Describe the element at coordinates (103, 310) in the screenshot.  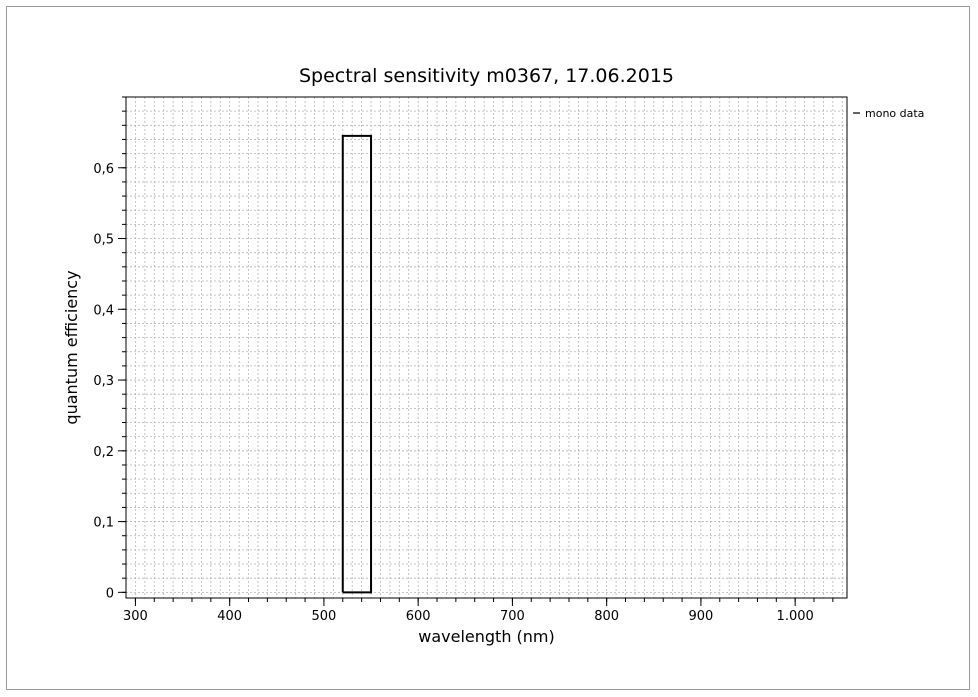
I see `y-tick-label: 0,4` at that location.